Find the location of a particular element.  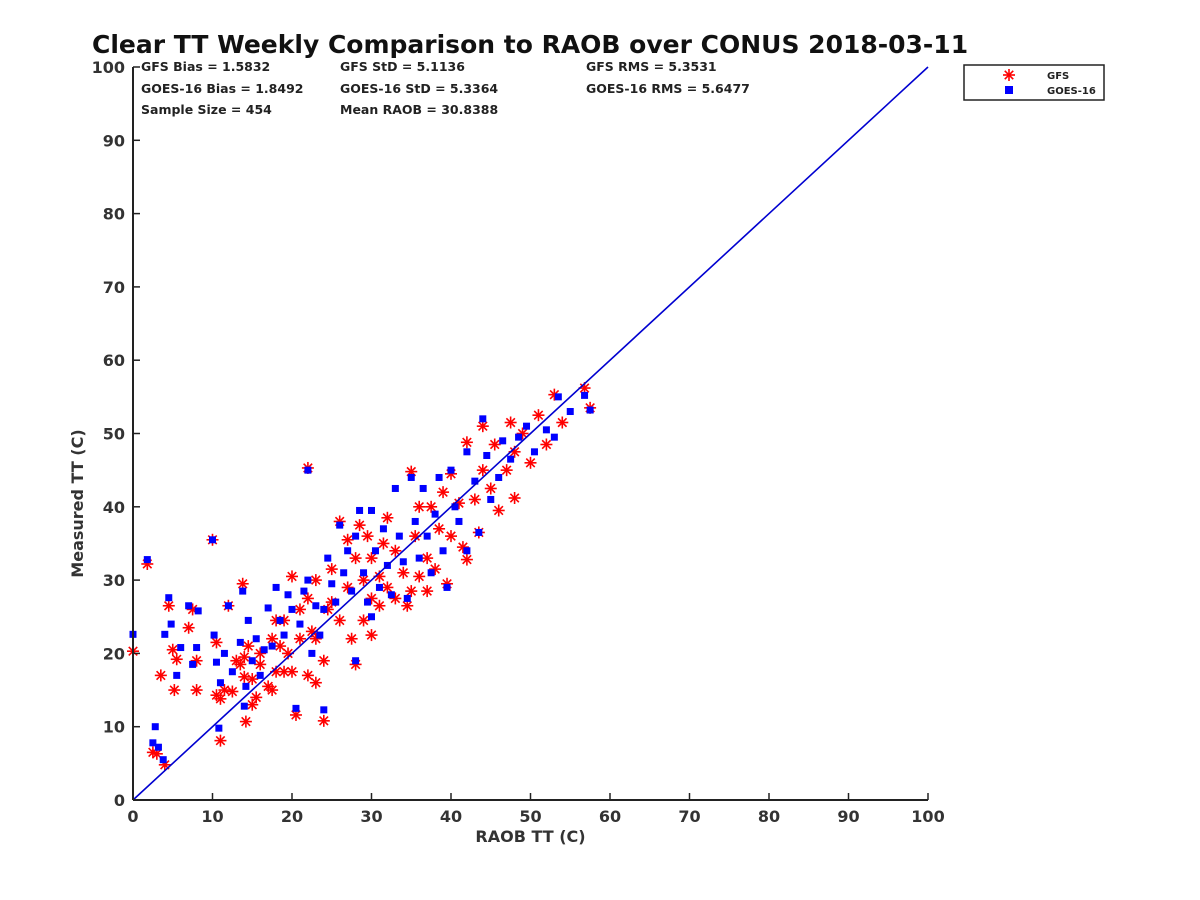

stat-goes-rms: GOES-16 RMS = 5.6477 is located at coordinates (668, 88).